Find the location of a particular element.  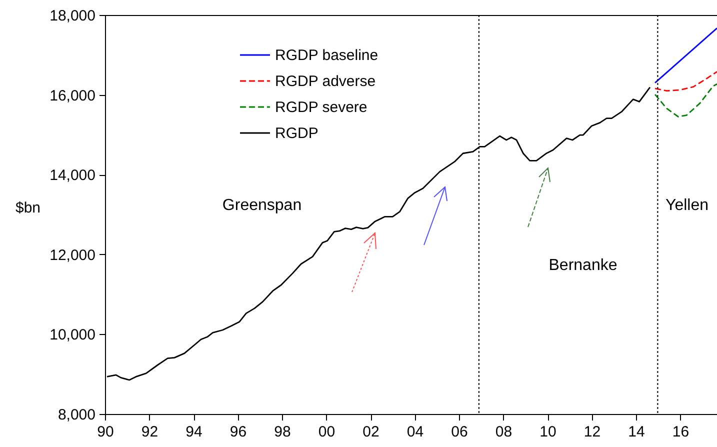

x-tick-label: 02 is located at coordinates (371, 432).